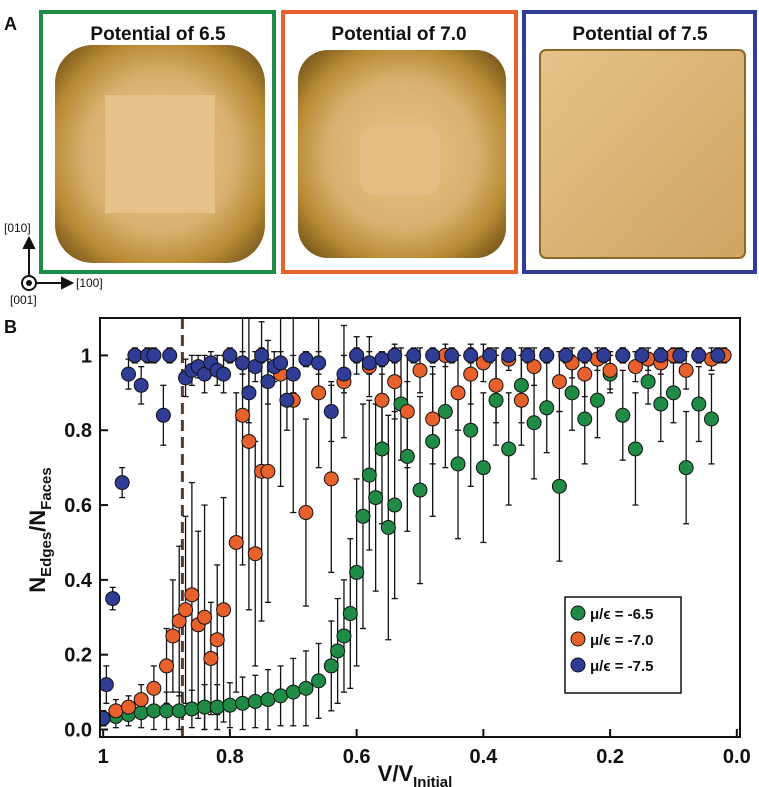 The image size is (759, 787). I want to click on x-tick-label: 0.8, so click(230, 757).